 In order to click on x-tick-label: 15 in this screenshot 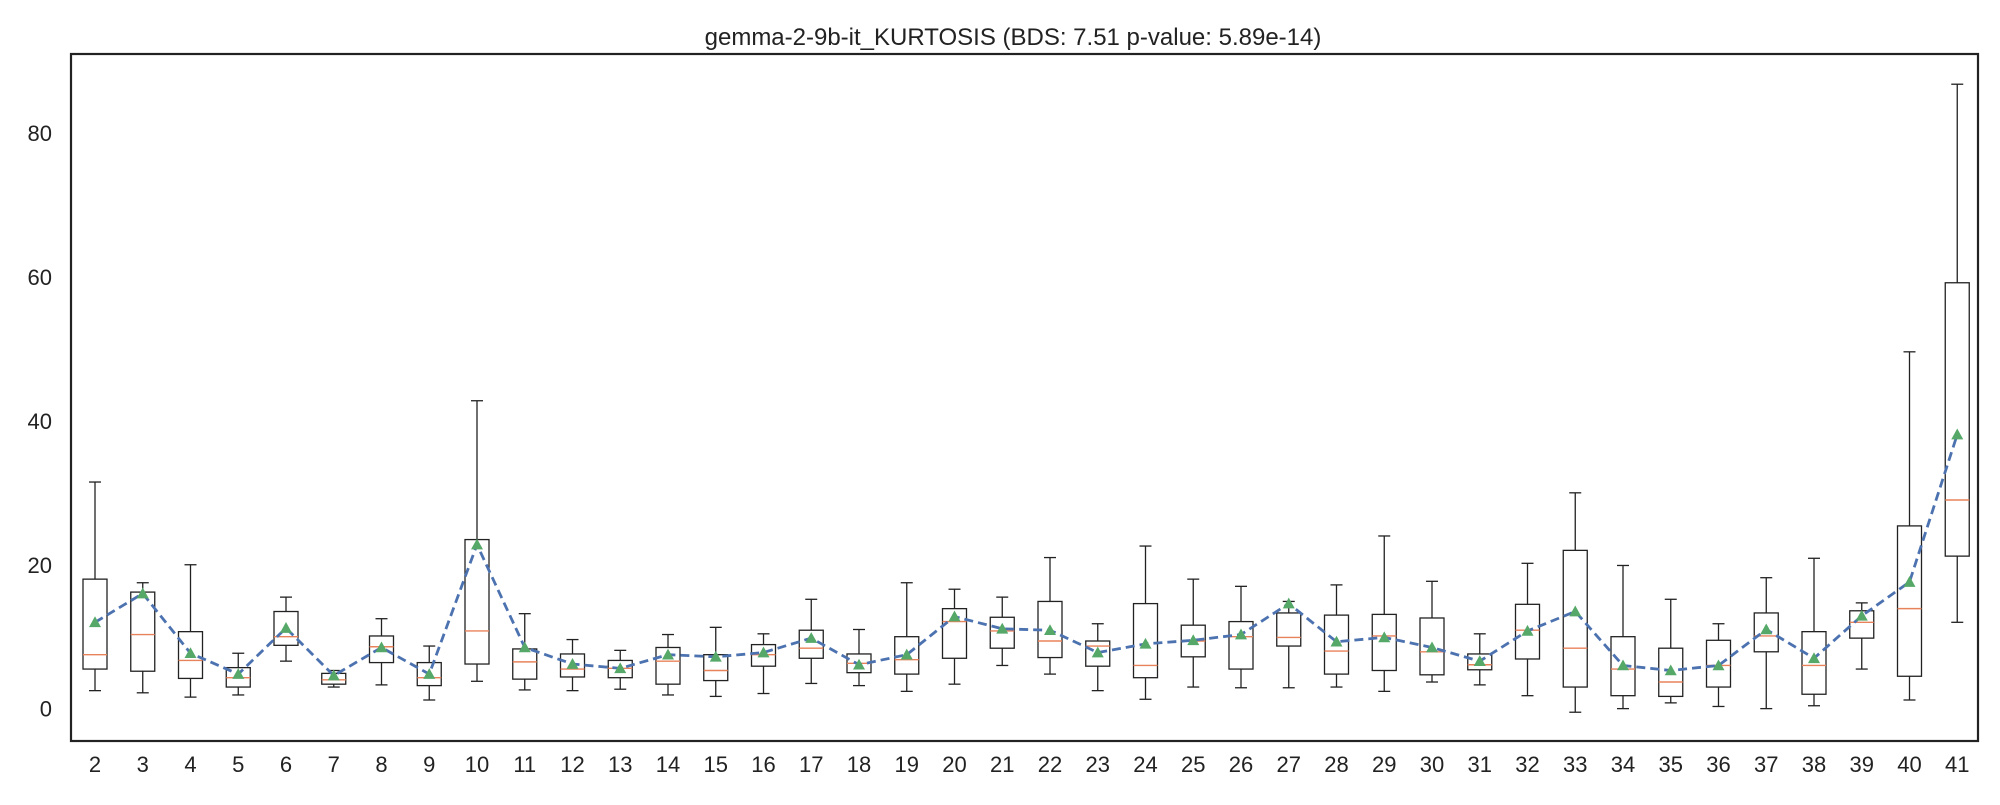, I will do `click(716, 764)`.